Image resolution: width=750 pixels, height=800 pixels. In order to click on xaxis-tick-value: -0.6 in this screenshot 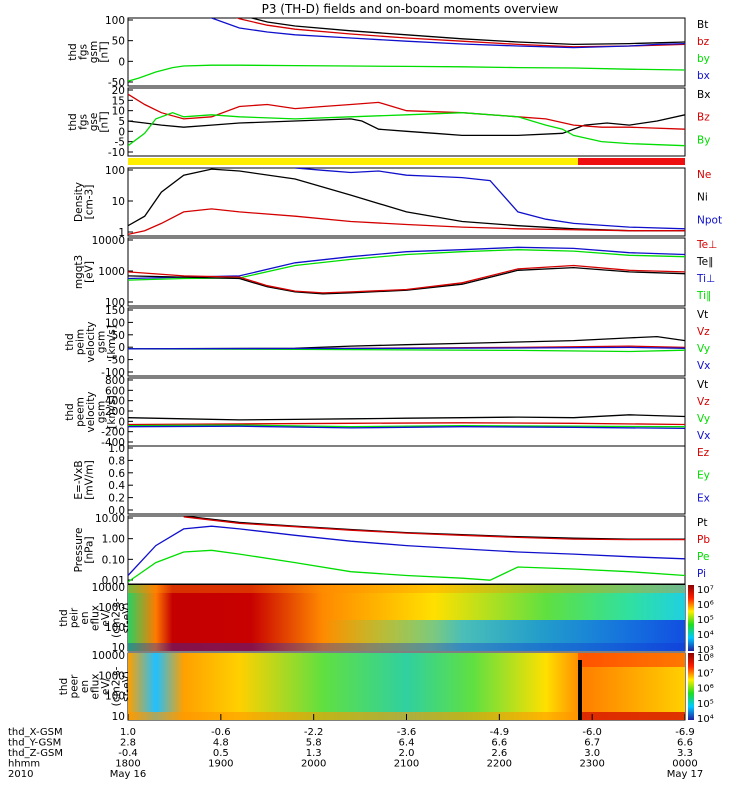, I will do `click(221, 732)`.